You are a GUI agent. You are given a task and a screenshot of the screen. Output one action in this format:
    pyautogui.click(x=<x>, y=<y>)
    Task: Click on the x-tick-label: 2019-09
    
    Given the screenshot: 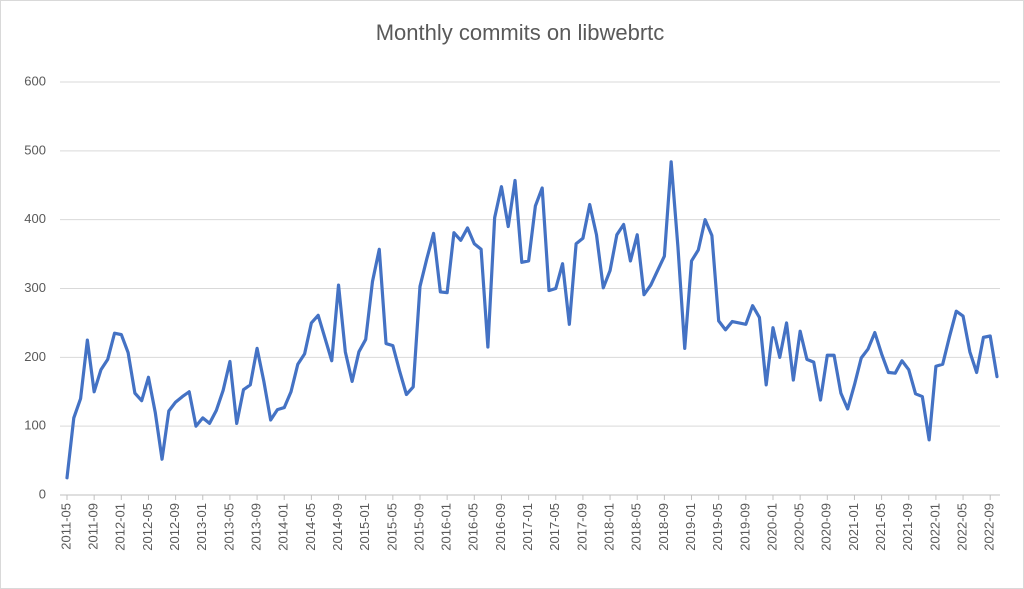 What is the action you would take?
    pyautogui.click(x=744, y=527)
    